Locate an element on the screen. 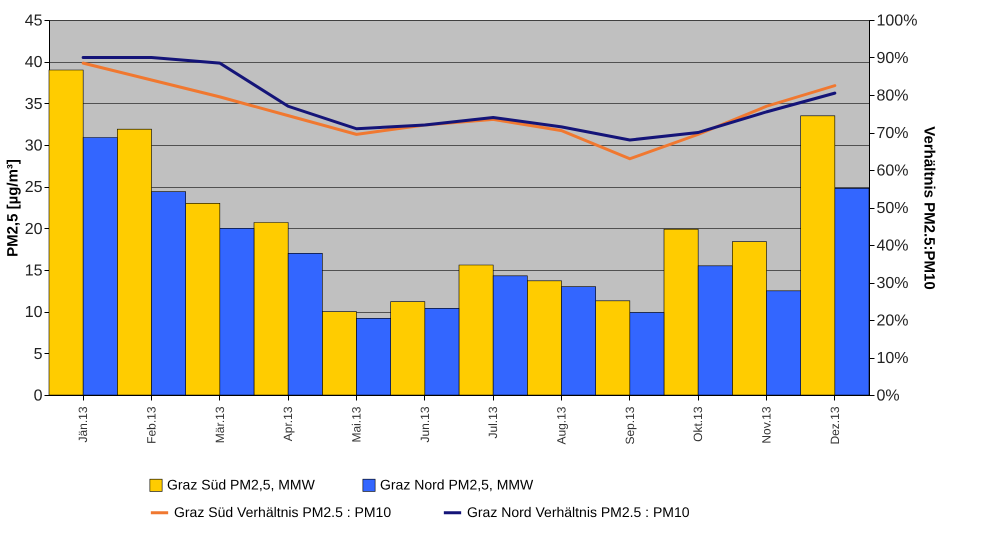 This screenshot has width=993, height=535. y2-axis-title: Verhältnis PM2.5:PM10 is located at coordinates (929, 208).